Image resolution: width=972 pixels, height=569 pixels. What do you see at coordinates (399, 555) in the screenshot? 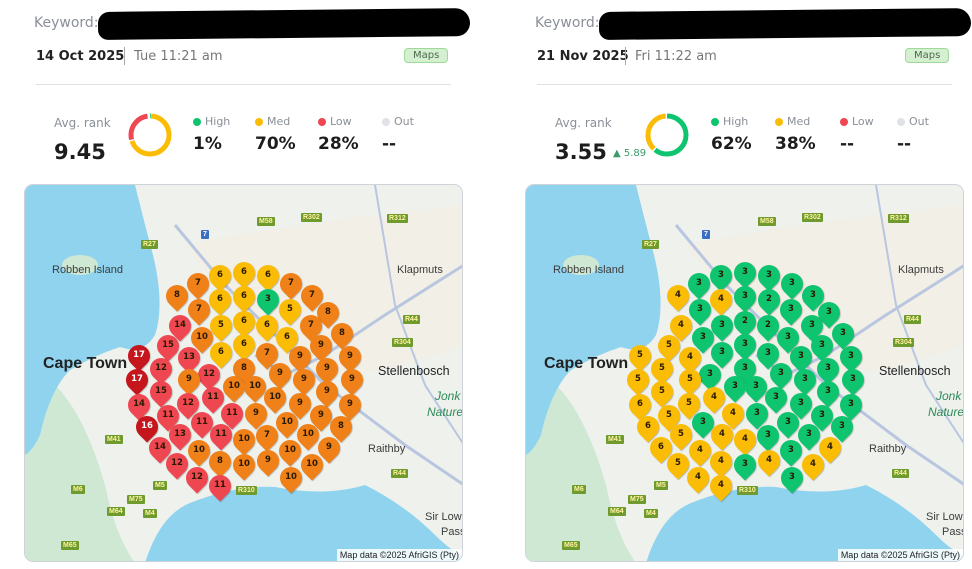
I see `map-attribution: Map data ©2025 AfriGIS (Pty)` at bounding box center [399, 555].